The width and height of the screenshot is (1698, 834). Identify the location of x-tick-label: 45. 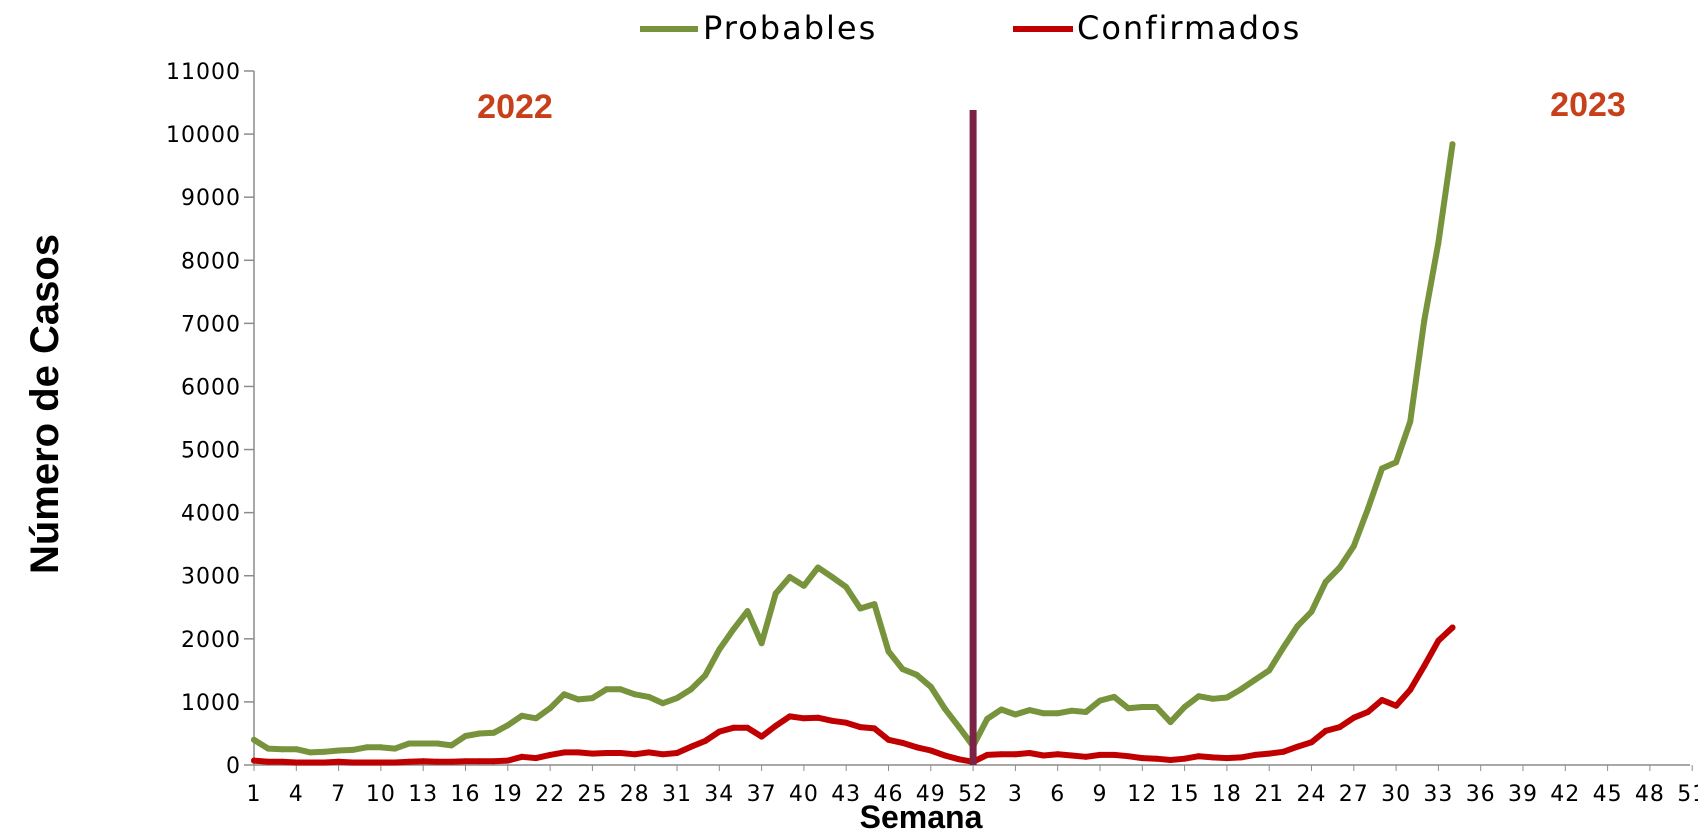
(1608, 794).